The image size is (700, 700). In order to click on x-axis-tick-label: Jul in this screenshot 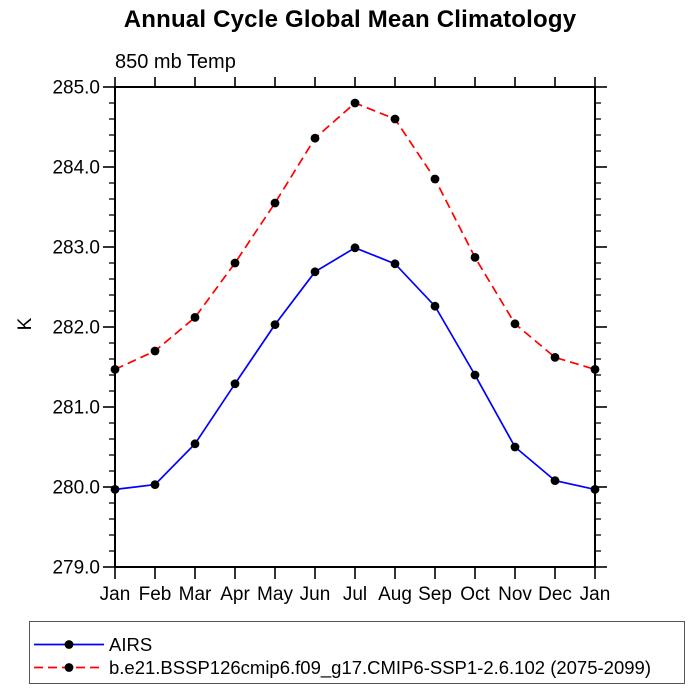, I will do `click(355, 594)`.